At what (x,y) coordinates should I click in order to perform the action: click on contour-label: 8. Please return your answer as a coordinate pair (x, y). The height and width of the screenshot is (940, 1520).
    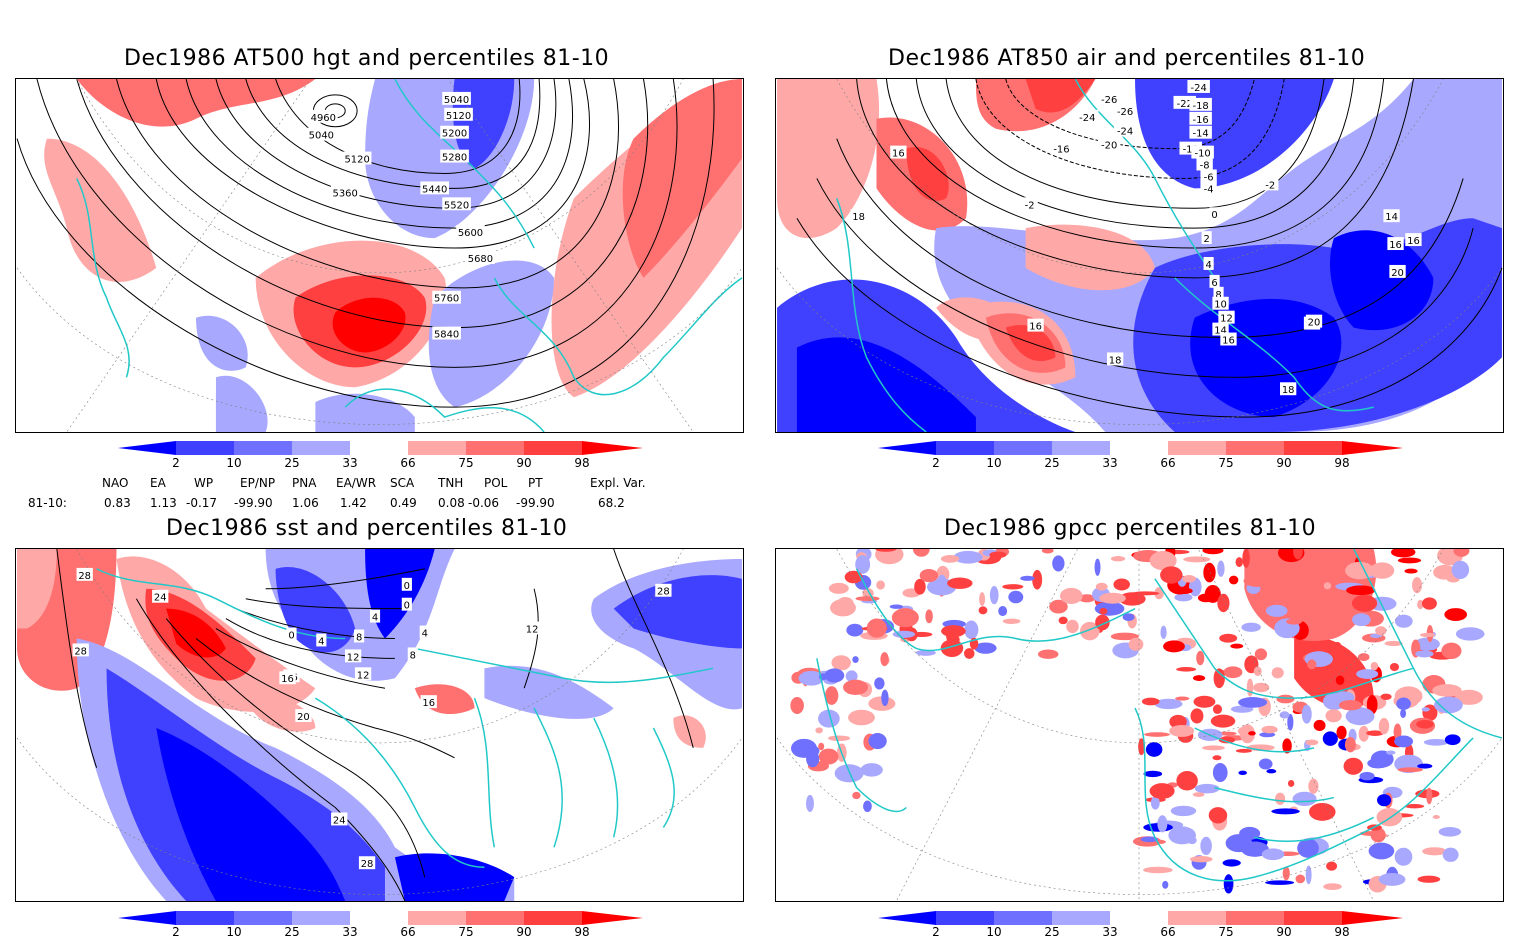
    Looking at the image, I should click on (413, 655).